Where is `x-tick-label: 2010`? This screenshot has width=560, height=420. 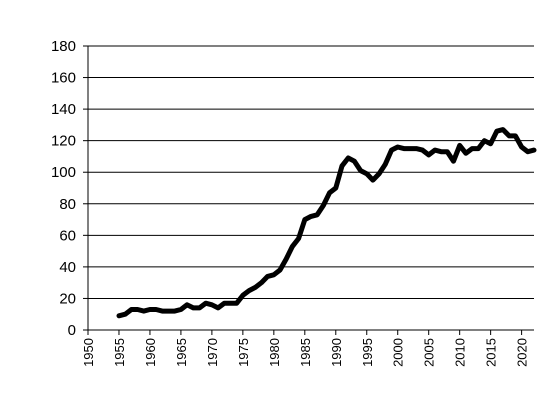 x-tick-label: 2010 is located at coordinates (460, 352).